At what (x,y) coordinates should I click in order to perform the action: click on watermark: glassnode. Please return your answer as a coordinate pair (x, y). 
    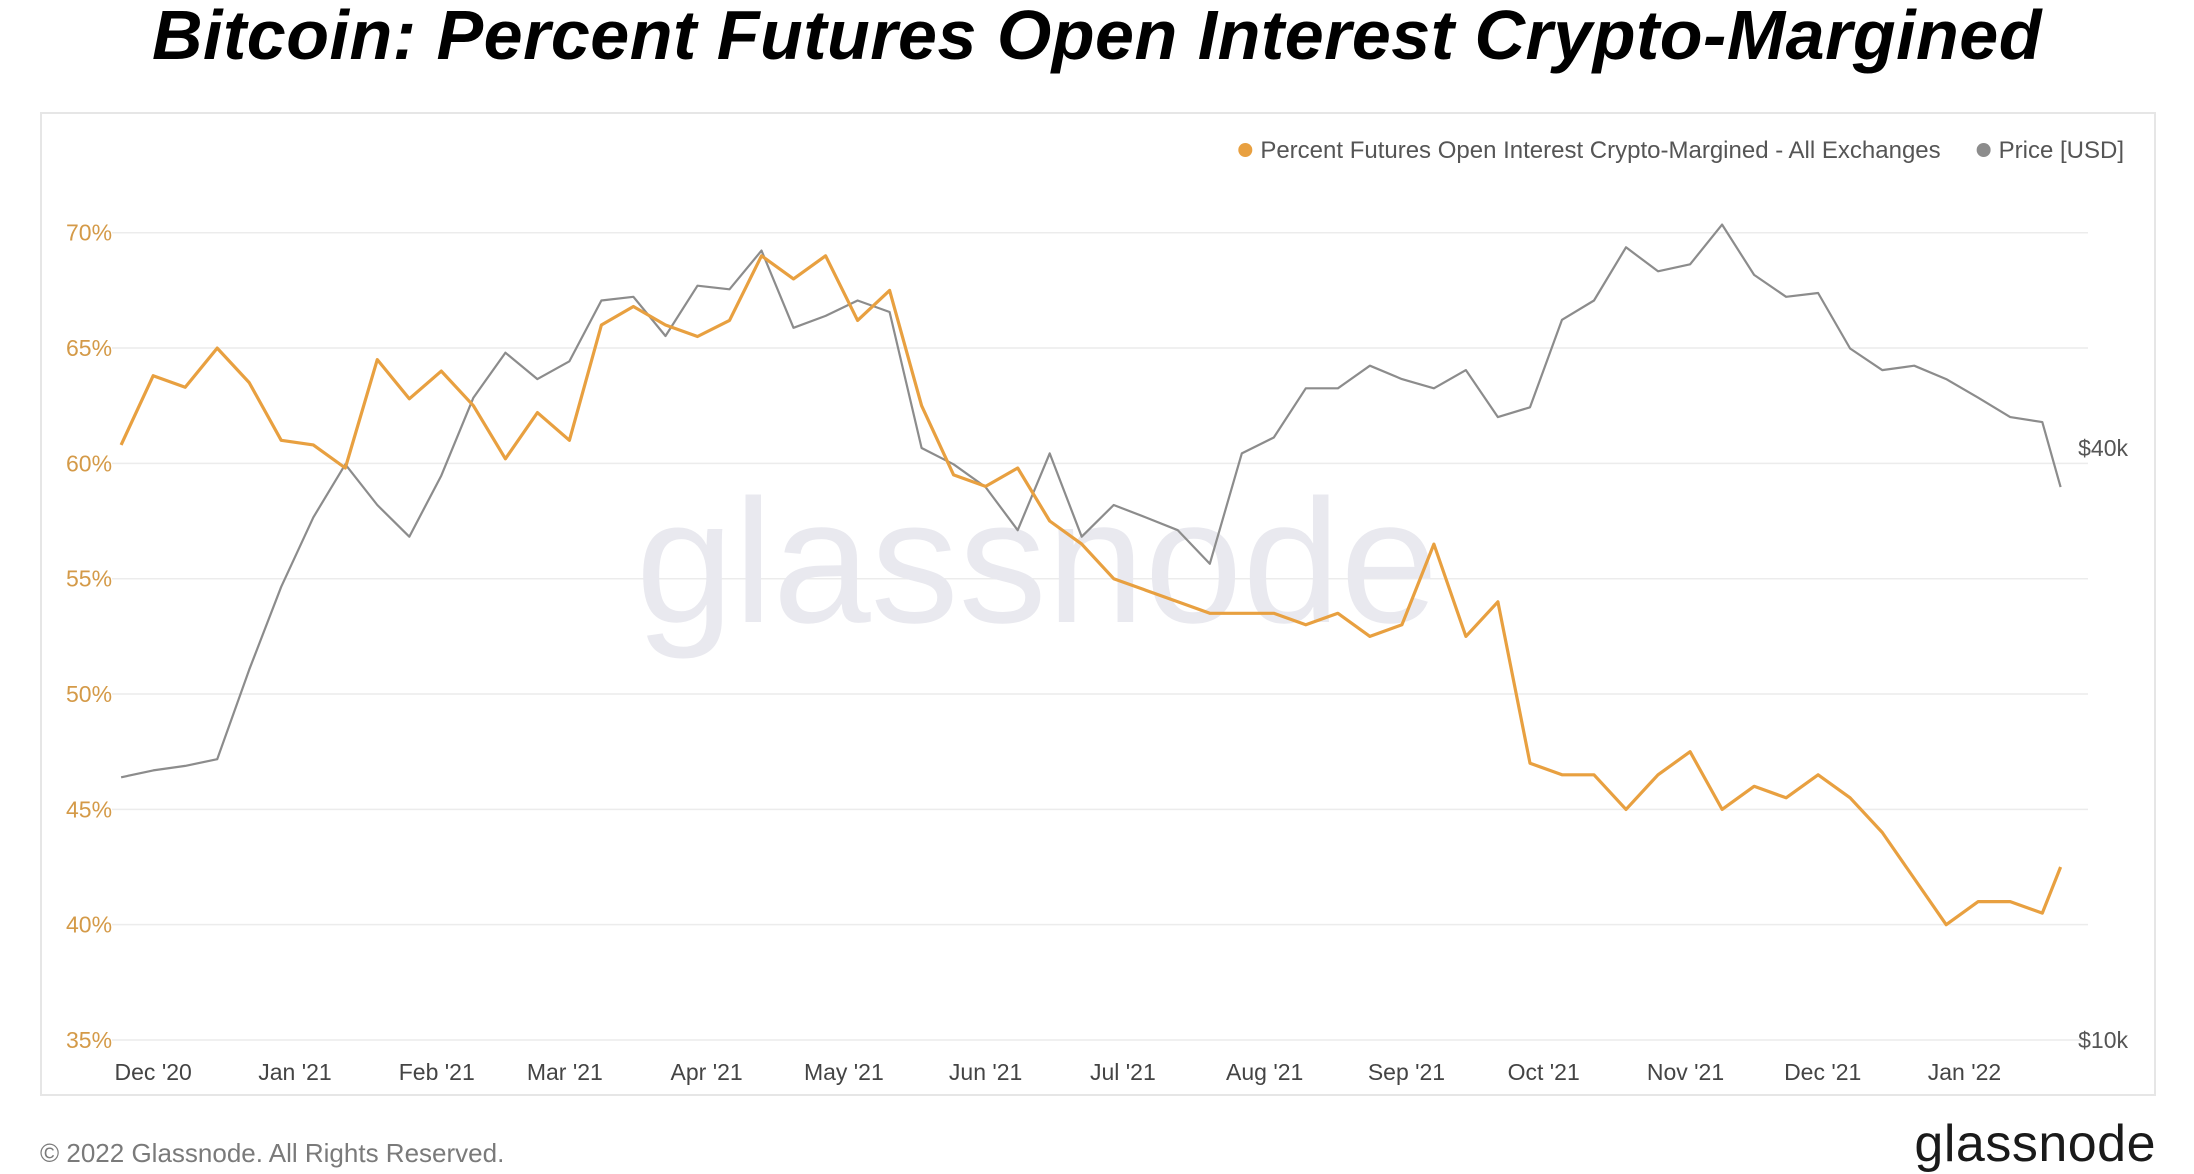
    Looking at the image, I should click on (1037, 562).